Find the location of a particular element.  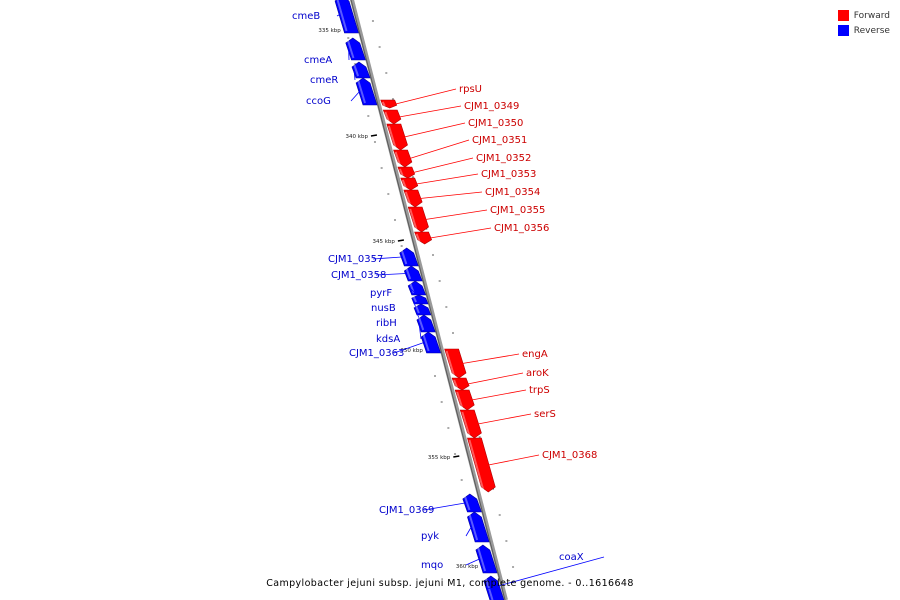

gene-label: kdsA is located at coordinates (388, 339).